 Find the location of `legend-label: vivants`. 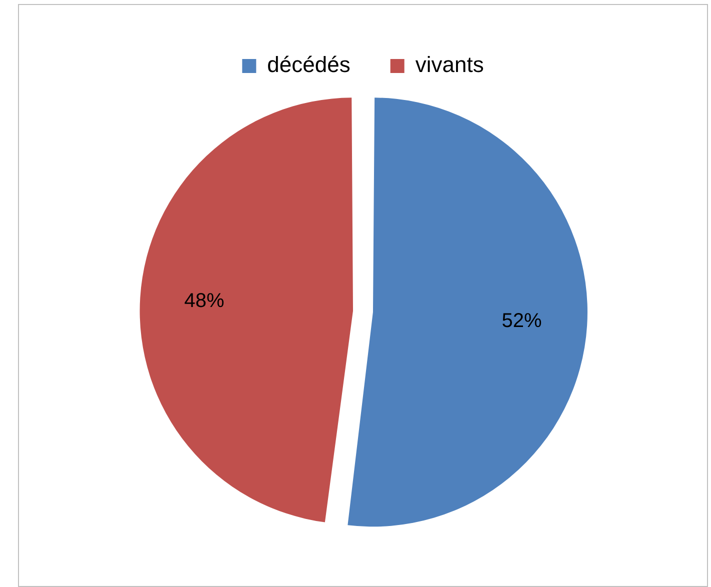

legend-label: vivants is located at coordinates (449, 65).